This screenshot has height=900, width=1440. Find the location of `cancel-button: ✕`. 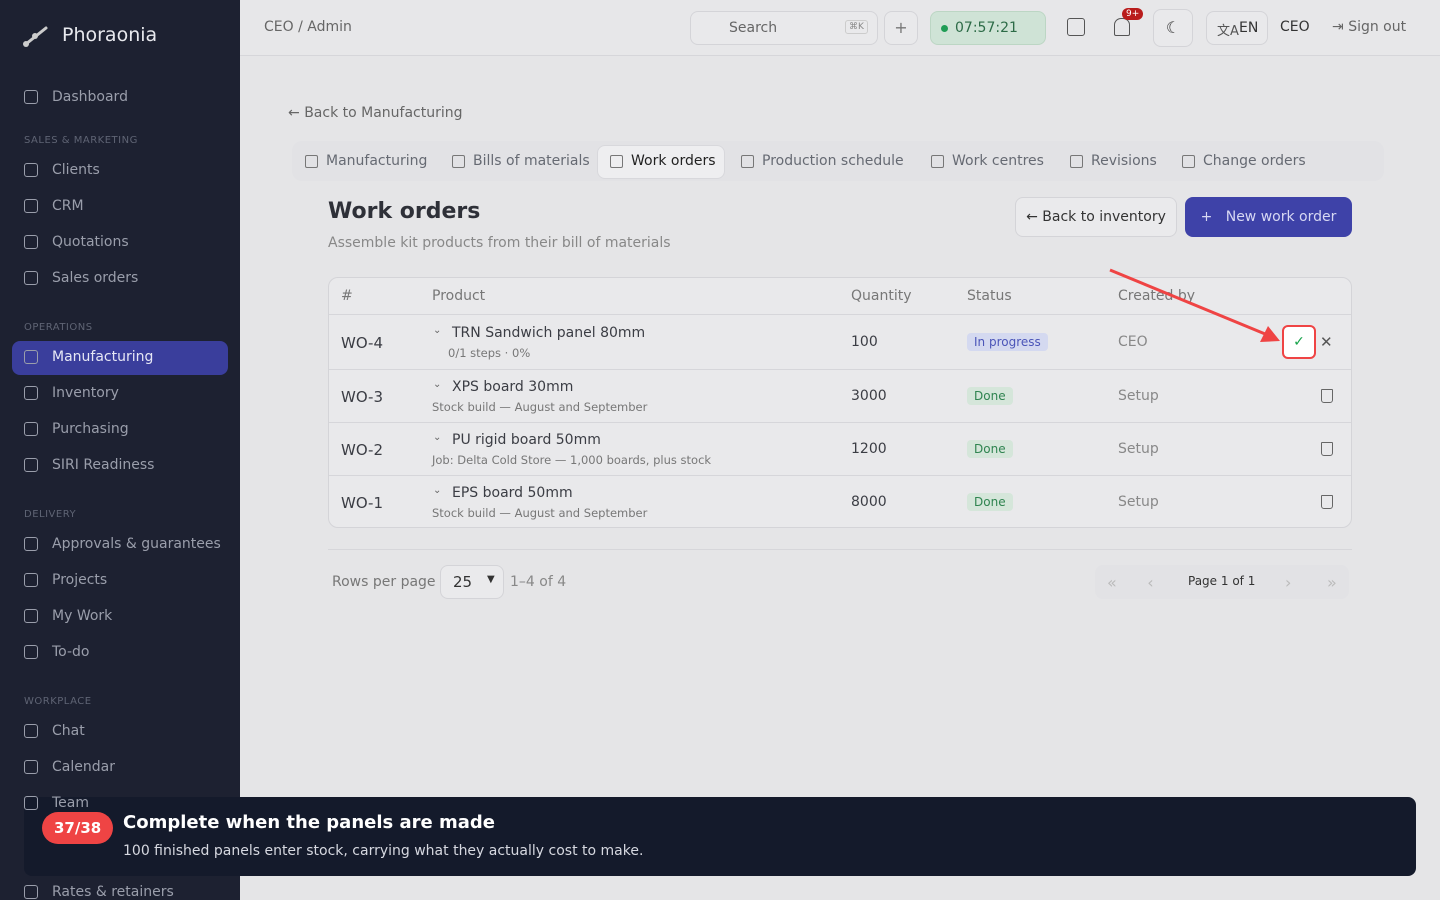

cancel-button: ✕ is located at coordinates (1326, 342).